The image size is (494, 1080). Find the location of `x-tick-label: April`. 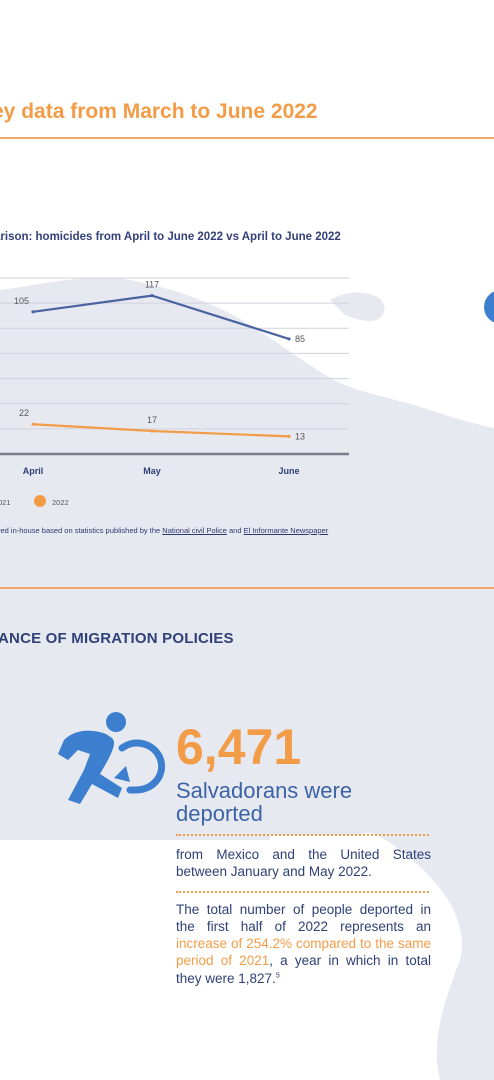

x-tick-label: April is located at coordinates (33, 471).